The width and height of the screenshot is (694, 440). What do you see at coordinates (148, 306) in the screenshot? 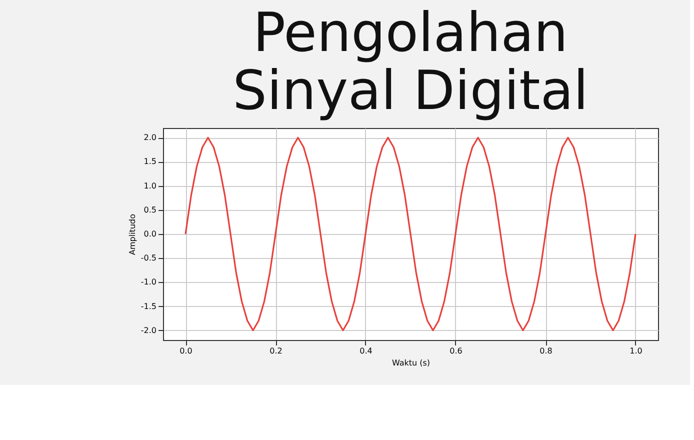
I see `y-tick-label: -1.5` at bounding box center [148, 306].